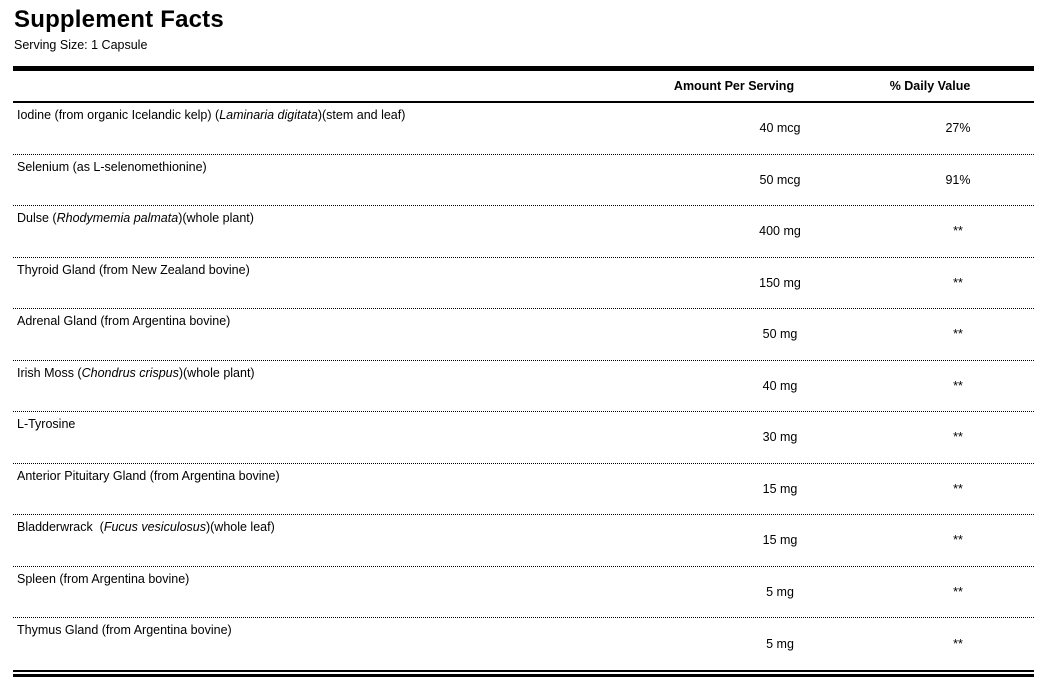 This screenshot has width=1050, height=693. I want to click on amount-cell: 150 mg, so click(780, 282).